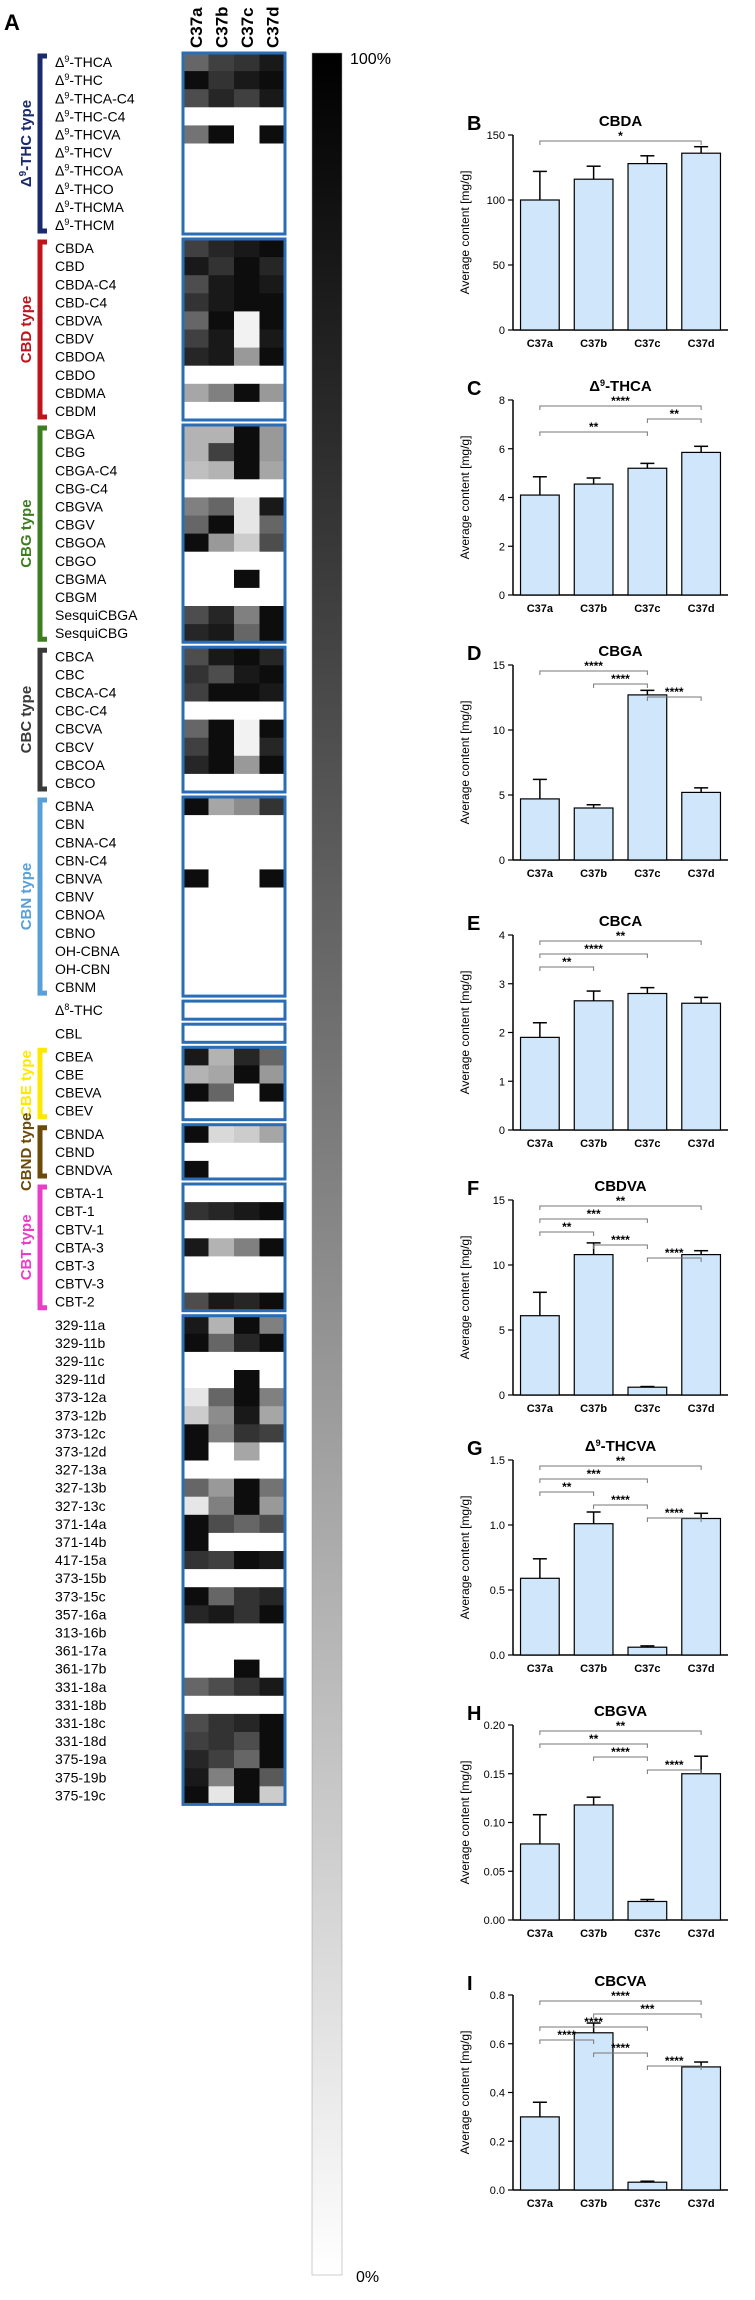 This screenshot has height=2300, width=755. I want to click on row-label: Δ9-THC, so click(79, 80).